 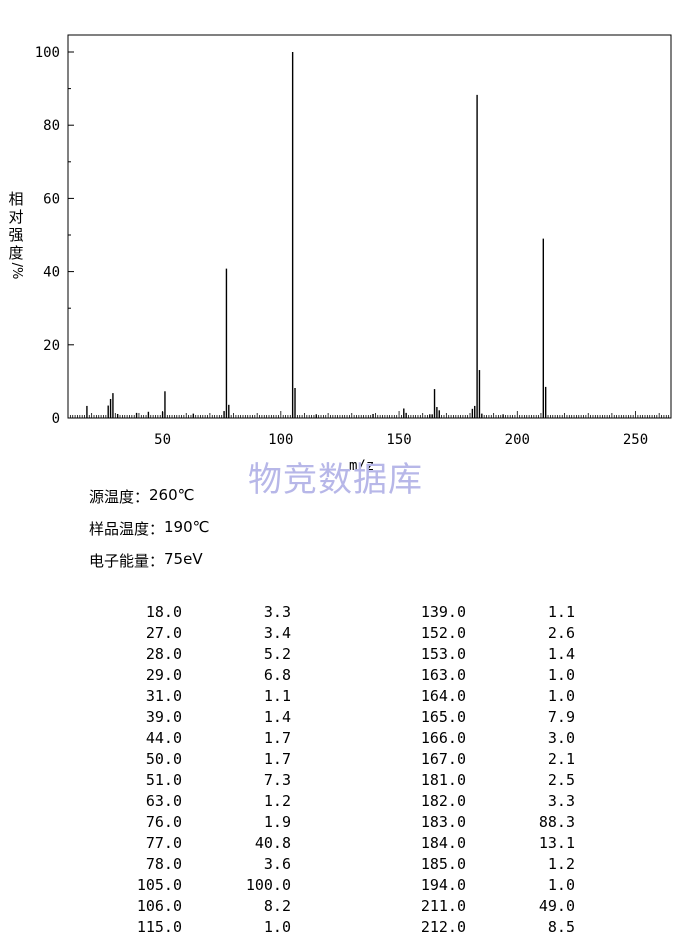 I want to click on peak-row: 181.0 2.5, so click(x=484, y=779).